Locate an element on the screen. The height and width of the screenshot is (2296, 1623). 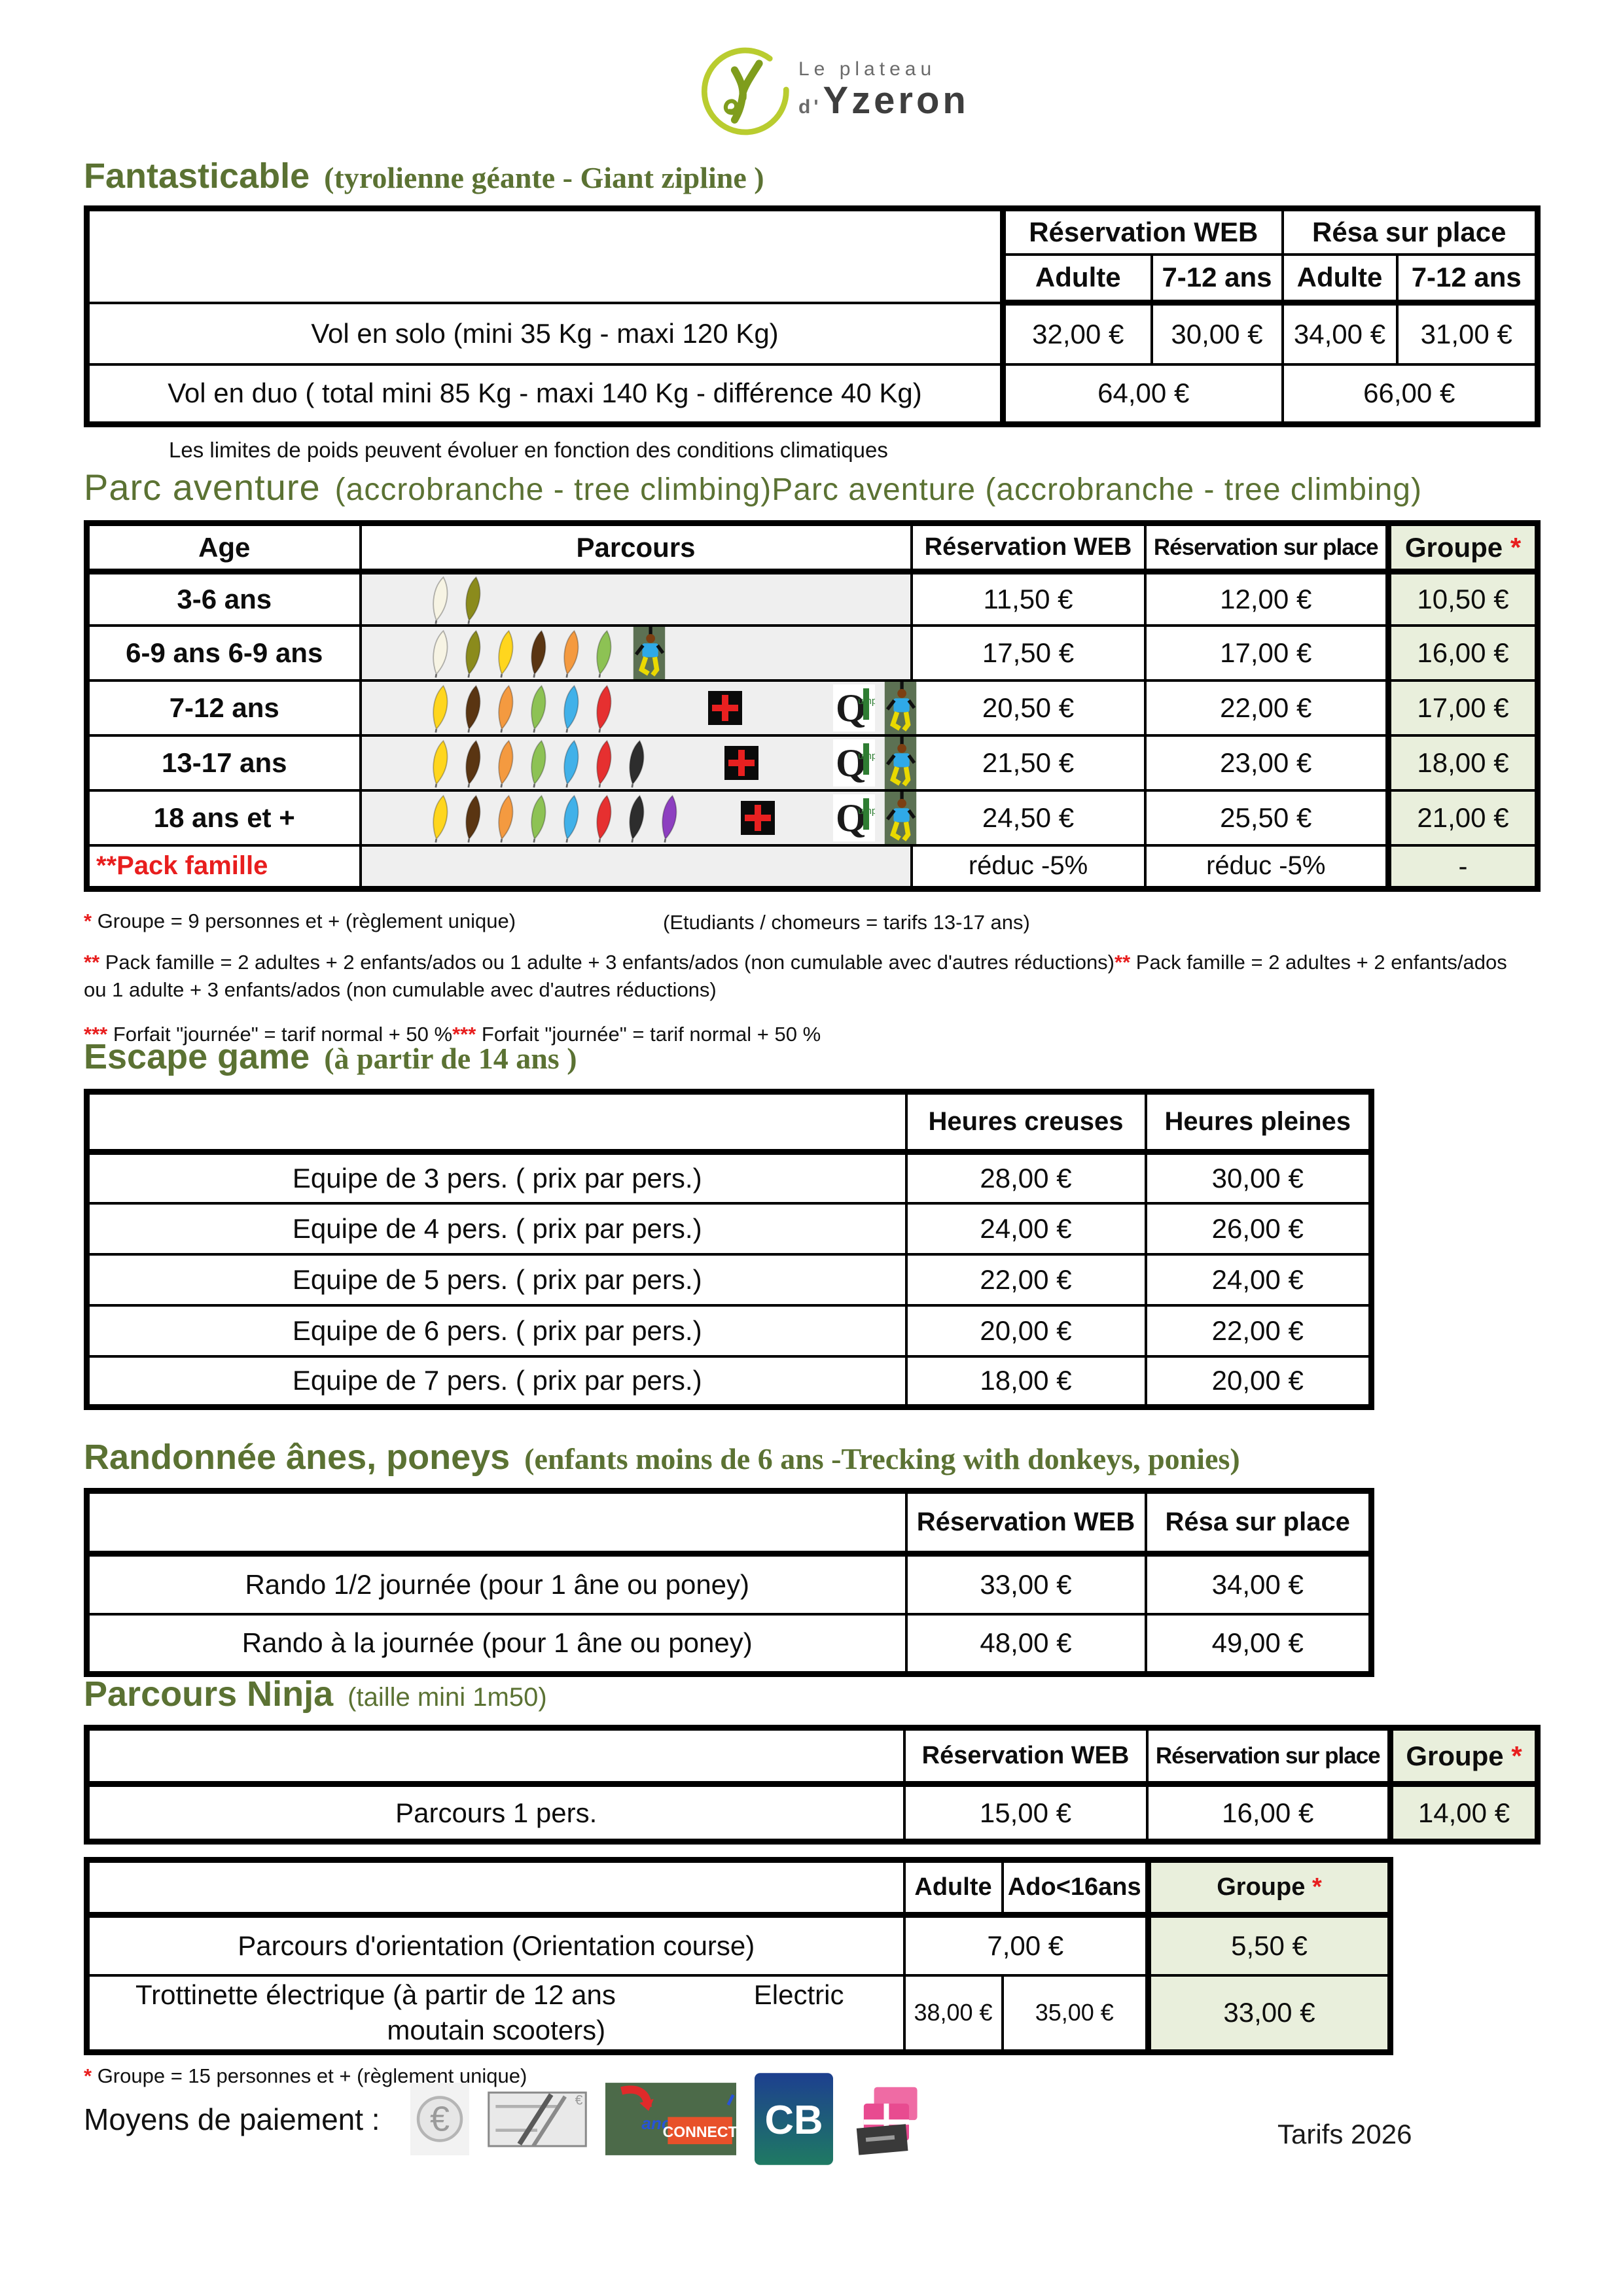
table-row: Réservation WEB Résa sur place is located at coordinates (729, 1523).